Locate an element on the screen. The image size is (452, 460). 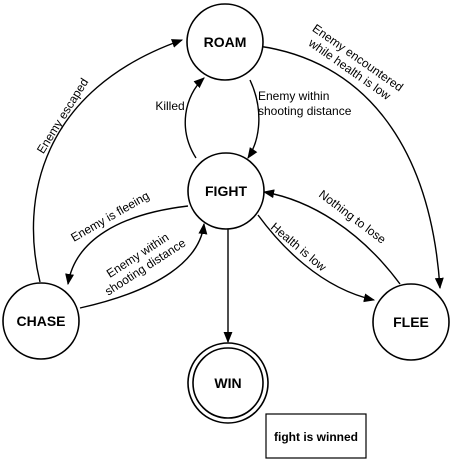
edge-fight-to-chase is located at coordinates (127, 245).